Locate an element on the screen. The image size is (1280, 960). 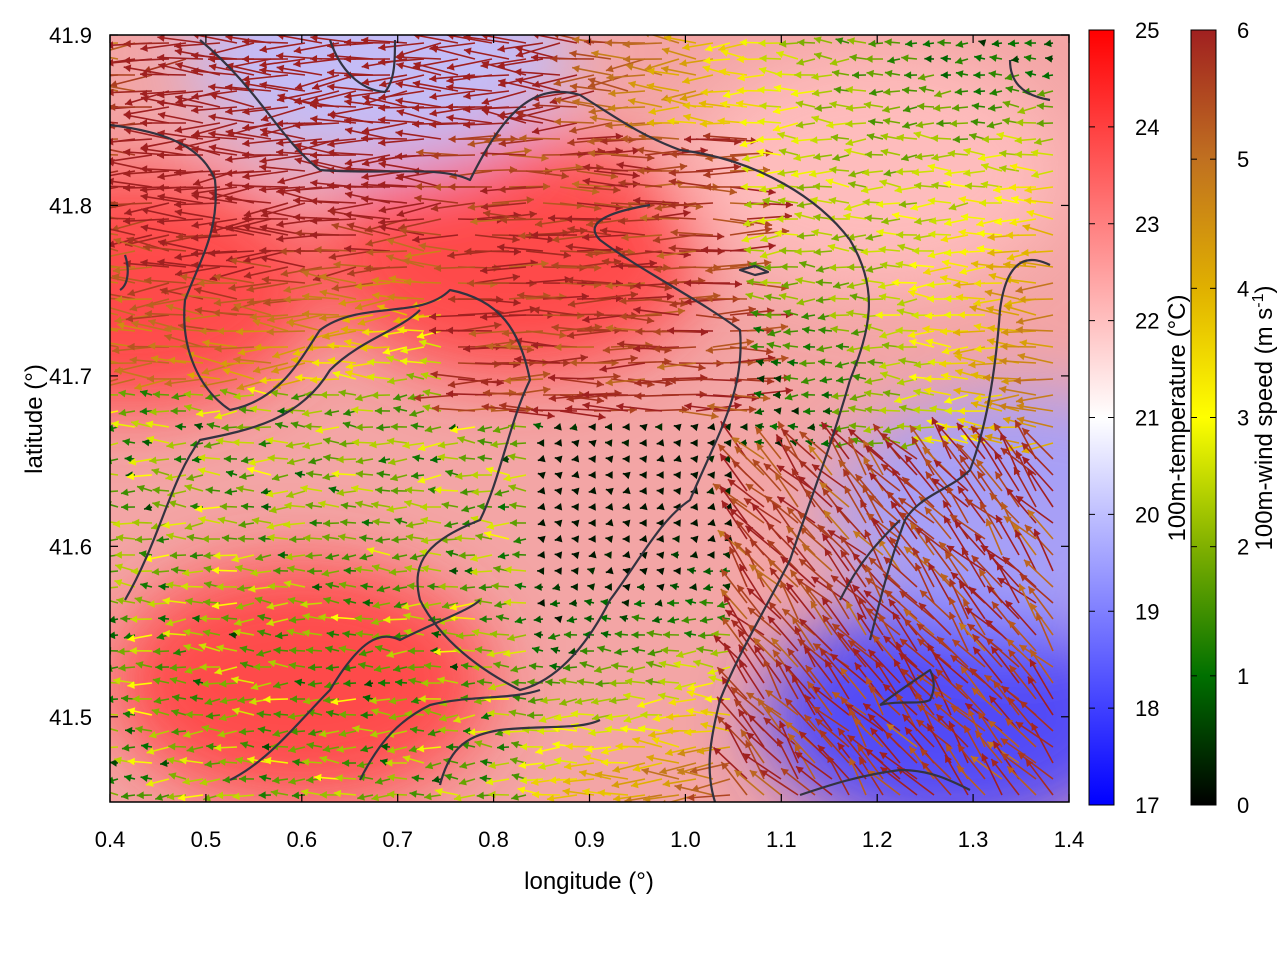
colorbar-tick-label: 21 is located at coordinates (1147, 418).